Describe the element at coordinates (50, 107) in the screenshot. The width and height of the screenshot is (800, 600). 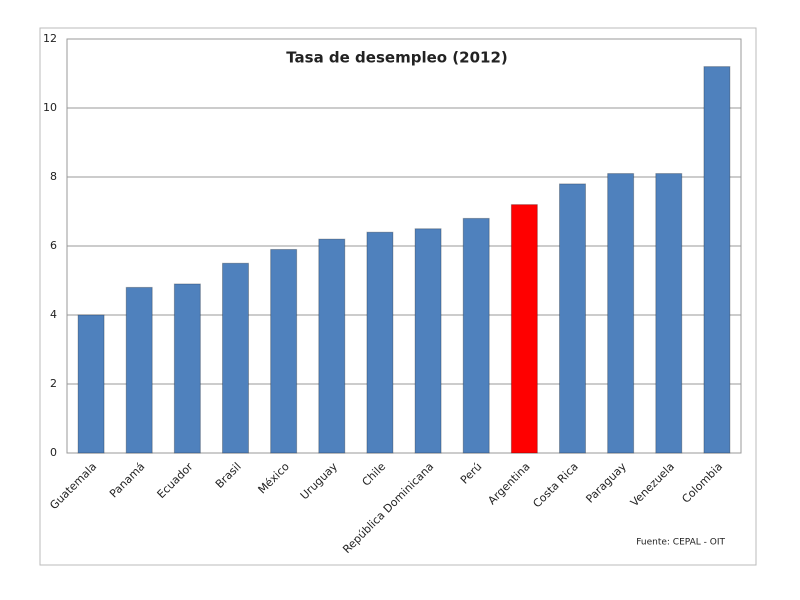
I see `y-tick-label: 10` at that location.